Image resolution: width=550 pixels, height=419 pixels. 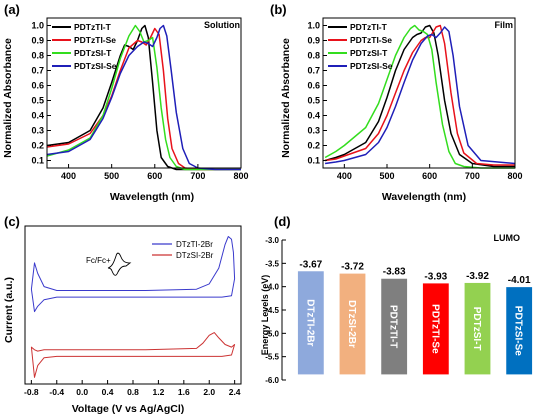 I want to click on x-tick-label-b-0: 400, so click(x=344, y=176).